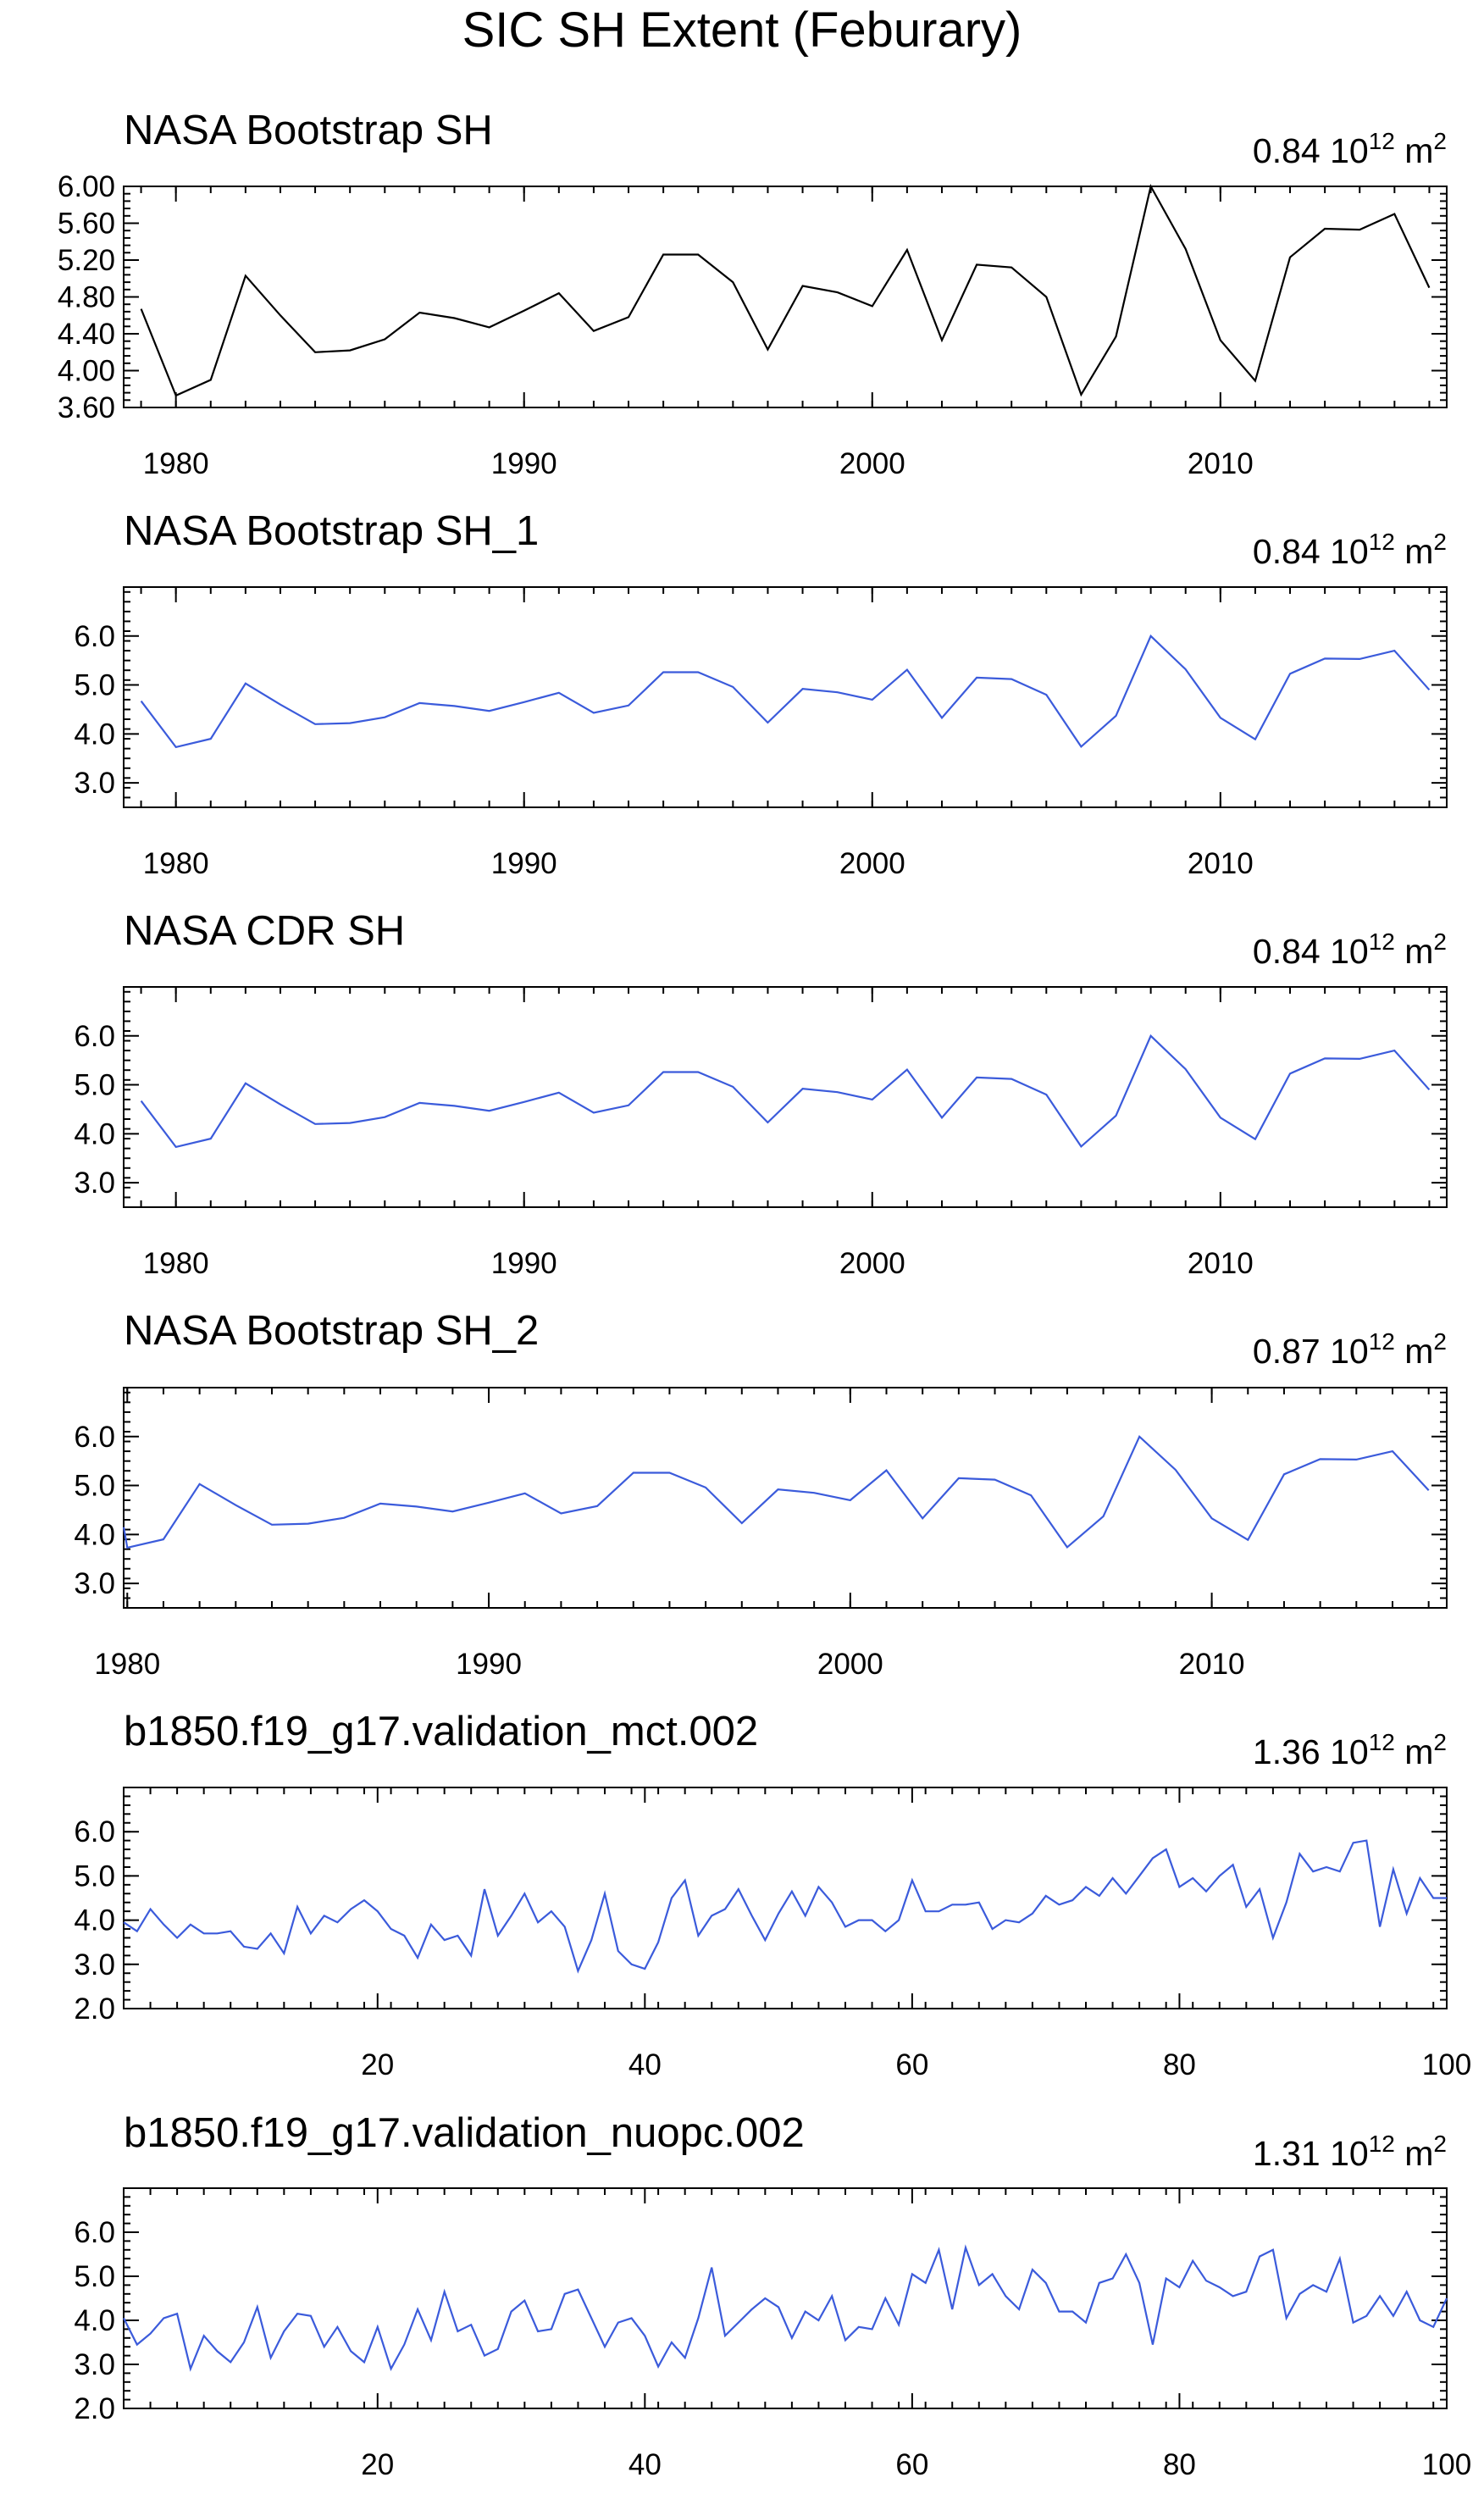 The image size is (1484, 2494). Describe the element at coordinates (94, 1876) in the screenshot. I see `y-tick-label: 5.0` at that location.